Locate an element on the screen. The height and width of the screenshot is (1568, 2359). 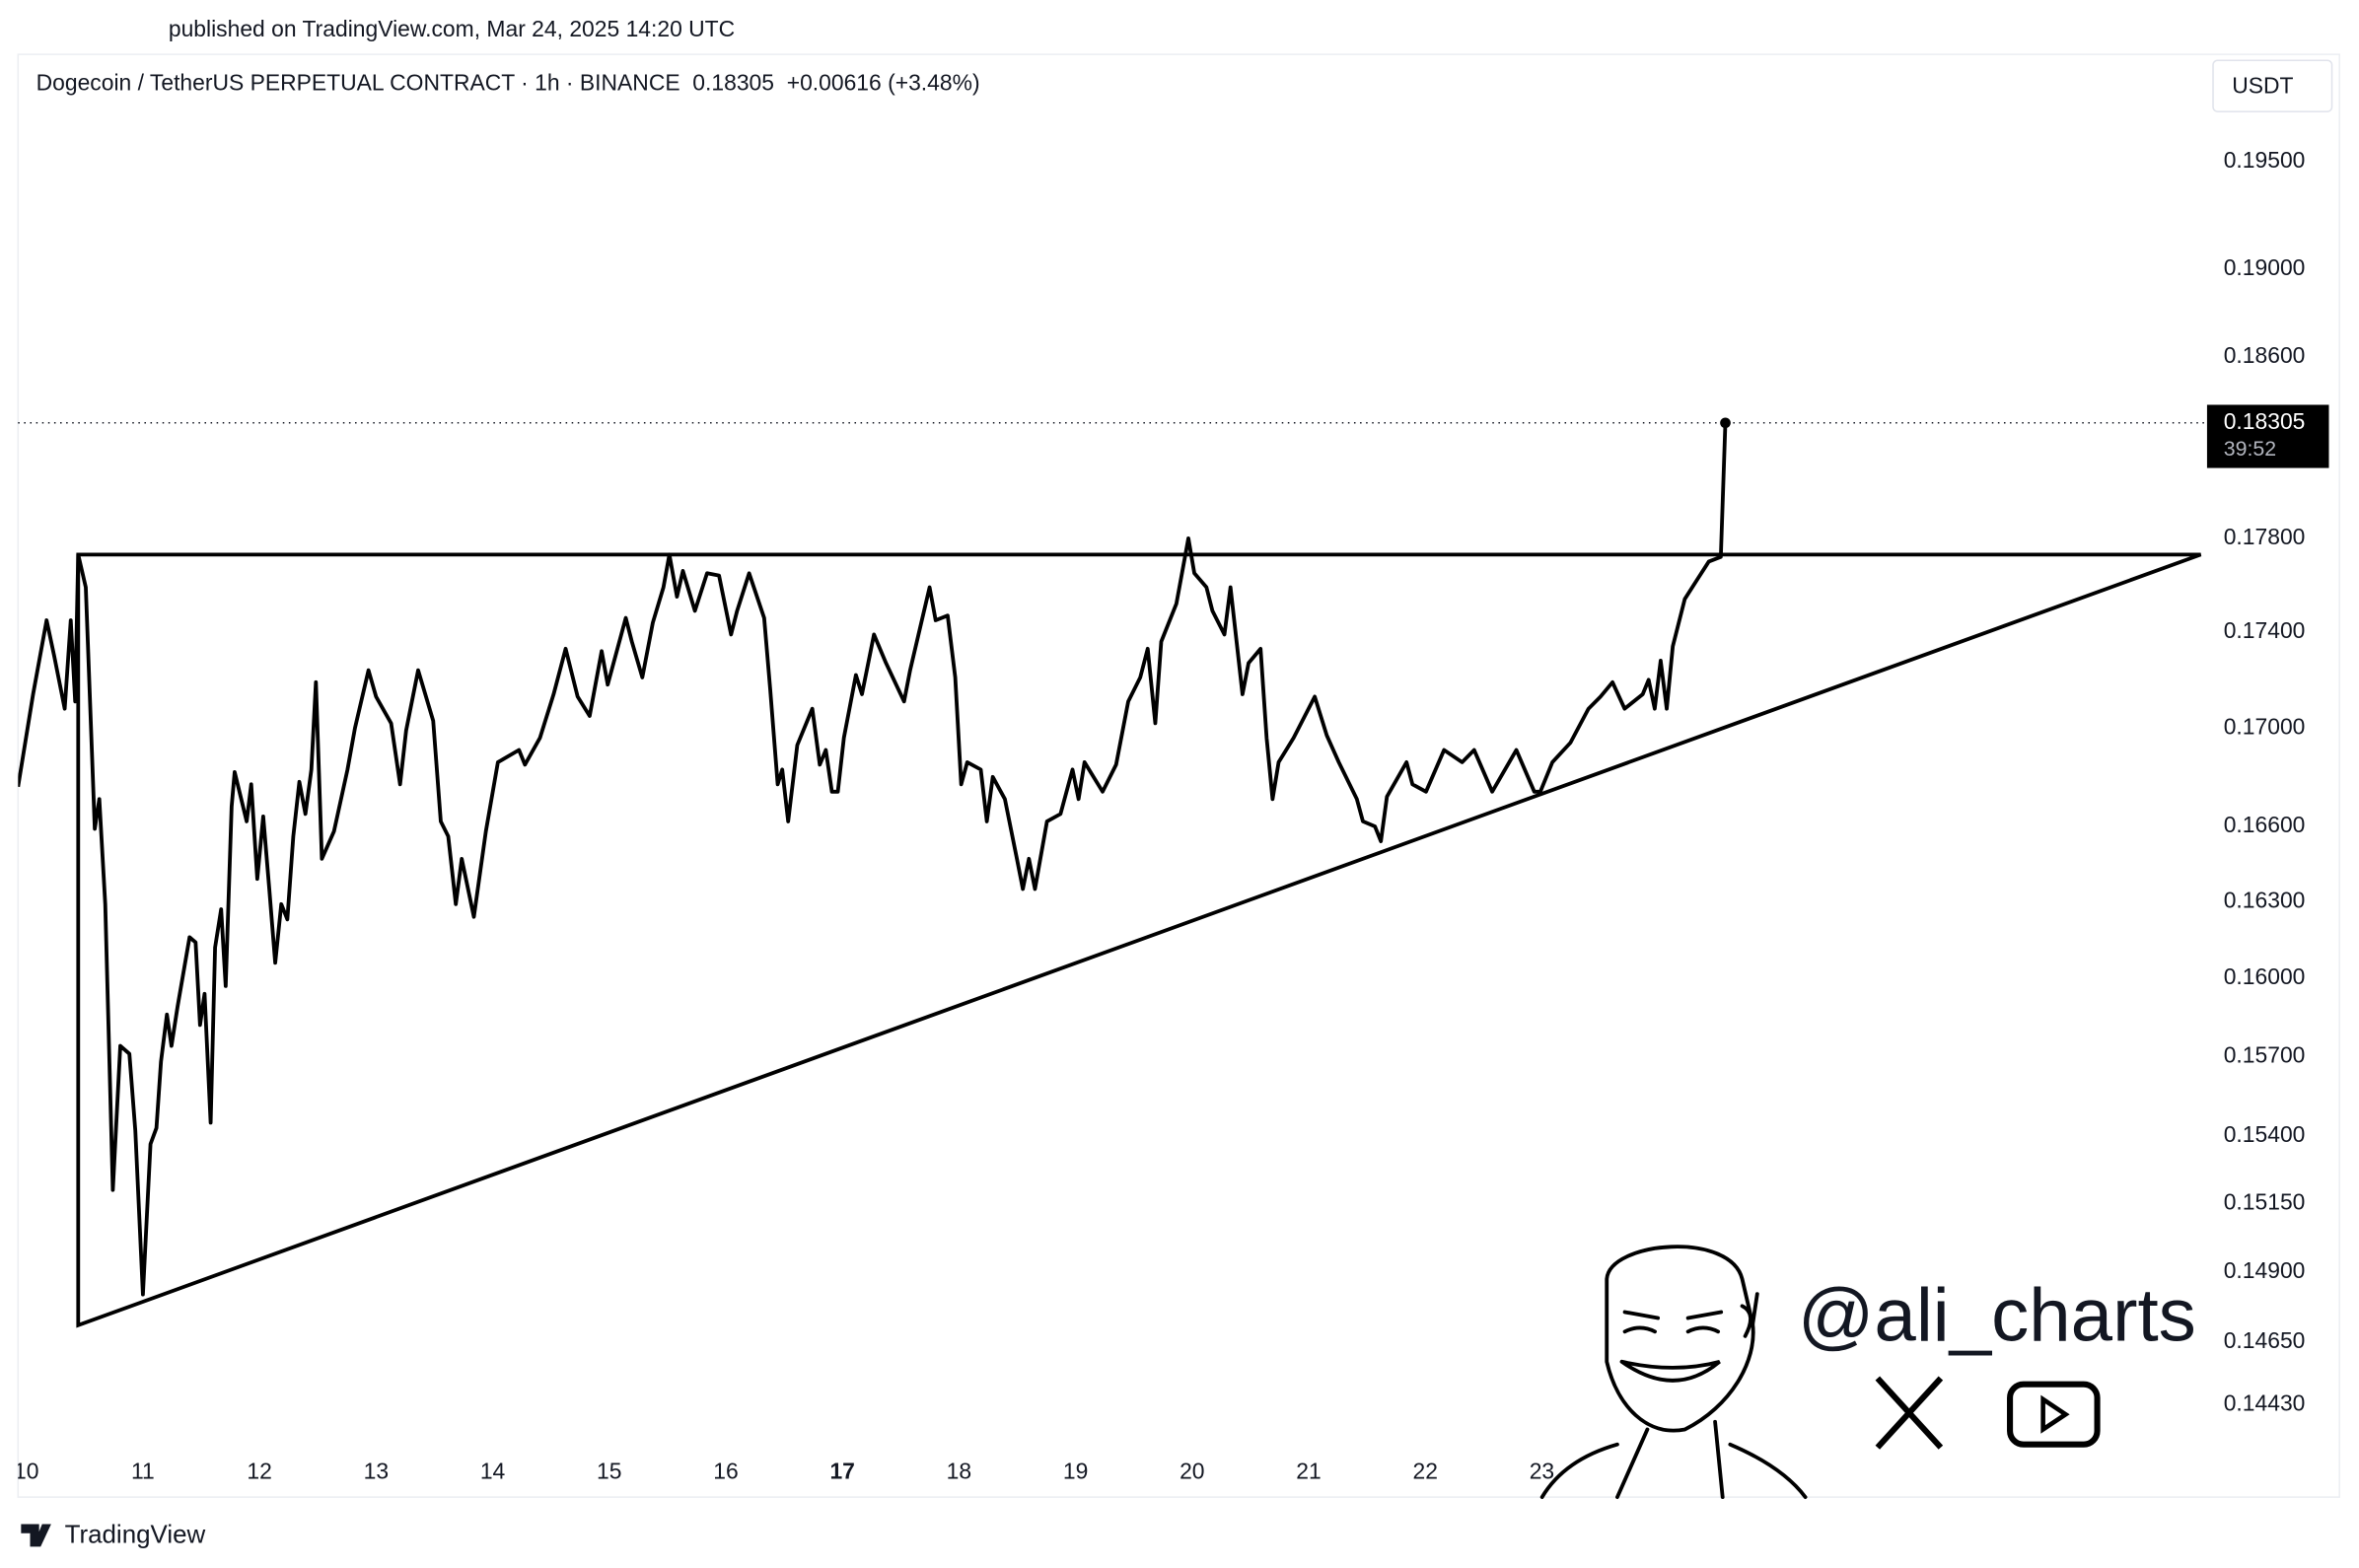
countdown-label: 39:52 is located at coordinates (2250, 449).